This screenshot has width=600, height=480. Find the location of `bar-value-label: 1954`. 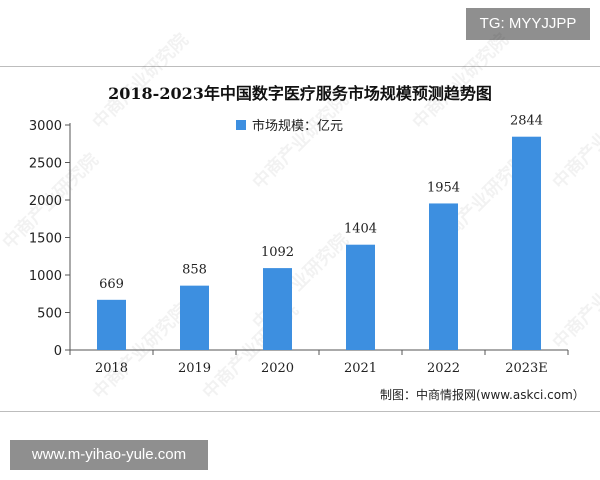

bar-value-label: 1954 is located at coordinates (443, 187).